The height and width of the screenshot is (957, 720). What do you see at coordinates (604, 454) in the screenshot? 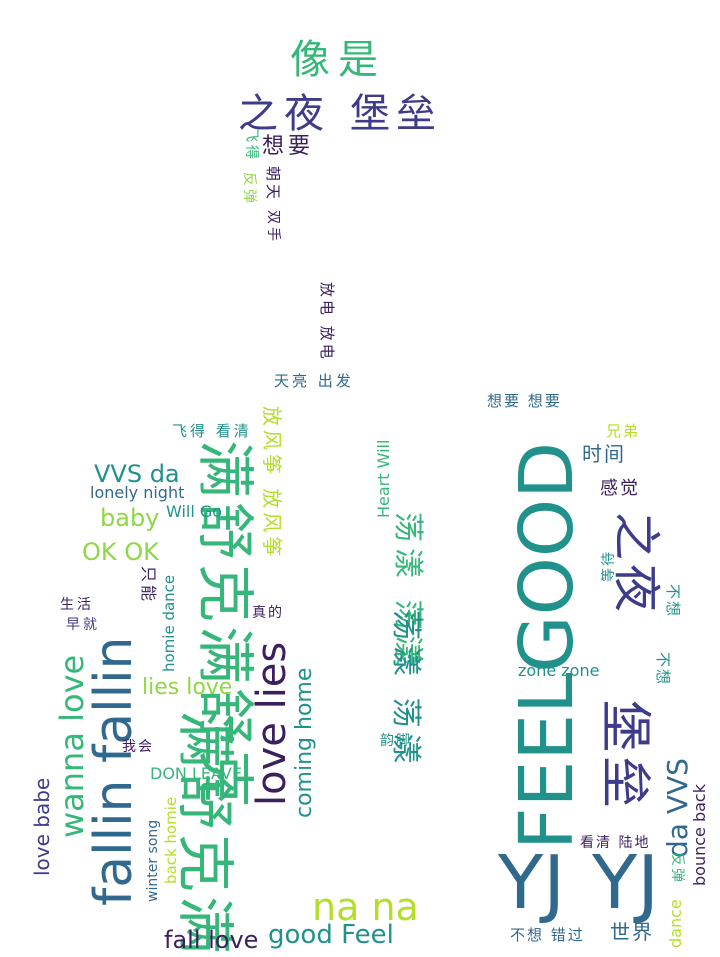
I see `cloud-word: 时间` at bounding box center [604, 454].